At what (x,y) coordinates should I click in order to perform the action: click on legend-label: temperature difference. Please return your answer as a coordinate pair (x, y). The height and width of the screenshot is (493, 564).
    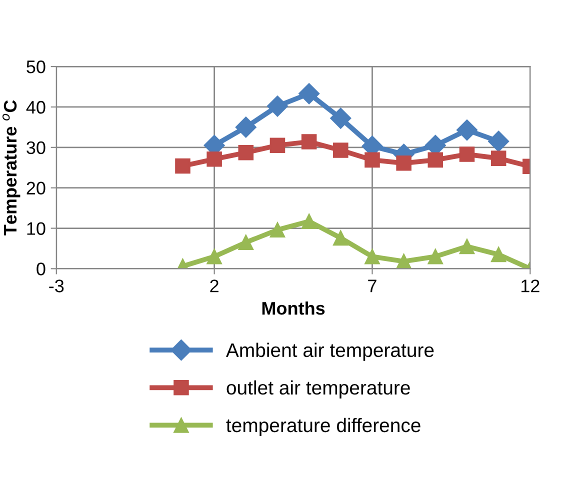
    Looking at the image, I should click on (323, 427).